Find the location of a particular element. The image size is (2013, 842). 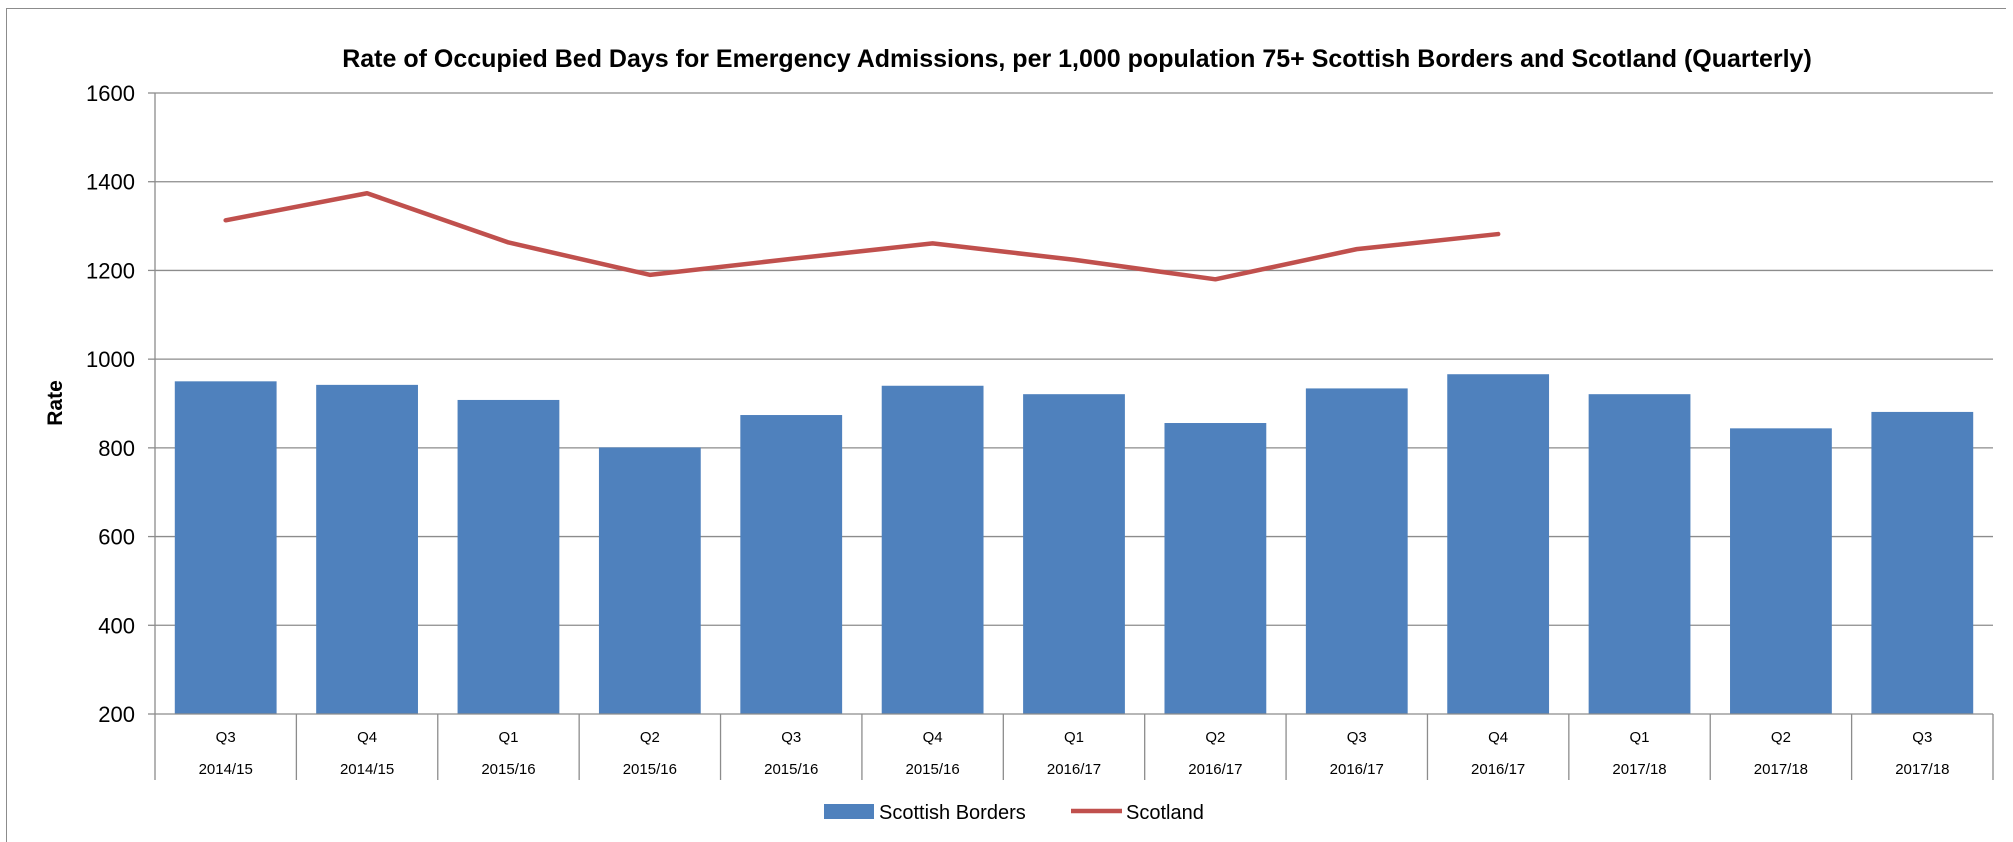

y-tick-label: 1200 is located at coordinates (110, 270).